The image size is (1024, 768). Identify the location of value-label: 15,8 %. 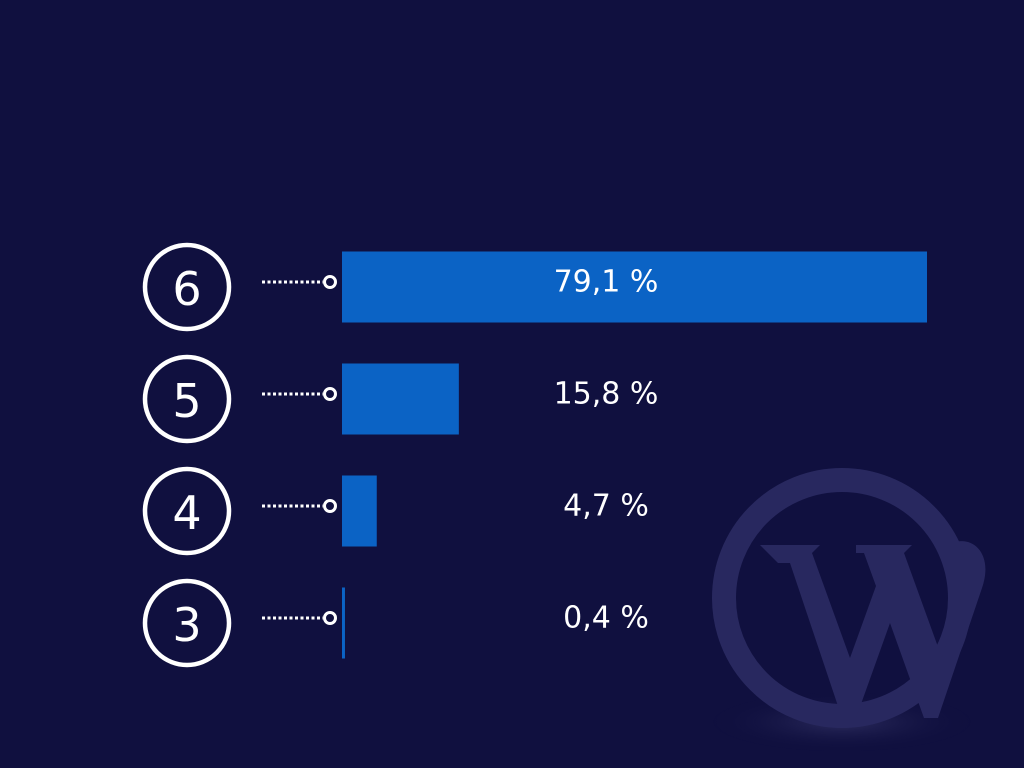
(606, 394).